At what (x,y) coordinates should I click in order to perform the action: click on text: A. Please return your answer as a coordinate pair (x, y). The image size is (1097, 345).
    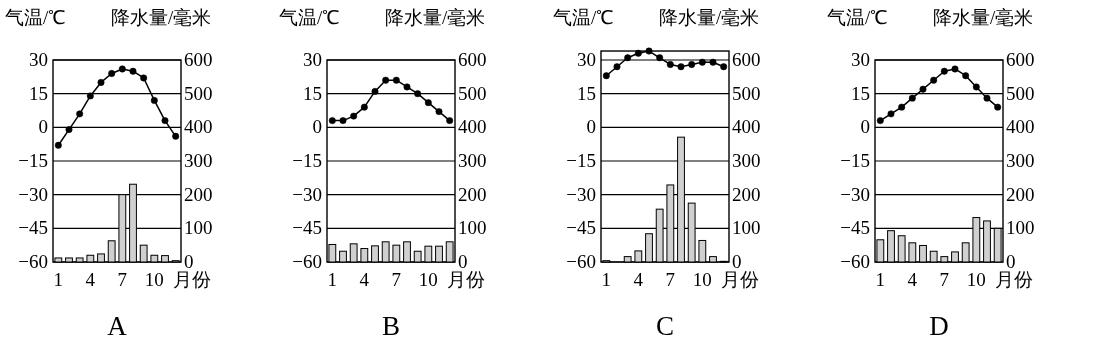
    Looking at the image, I should click on (117, 326).